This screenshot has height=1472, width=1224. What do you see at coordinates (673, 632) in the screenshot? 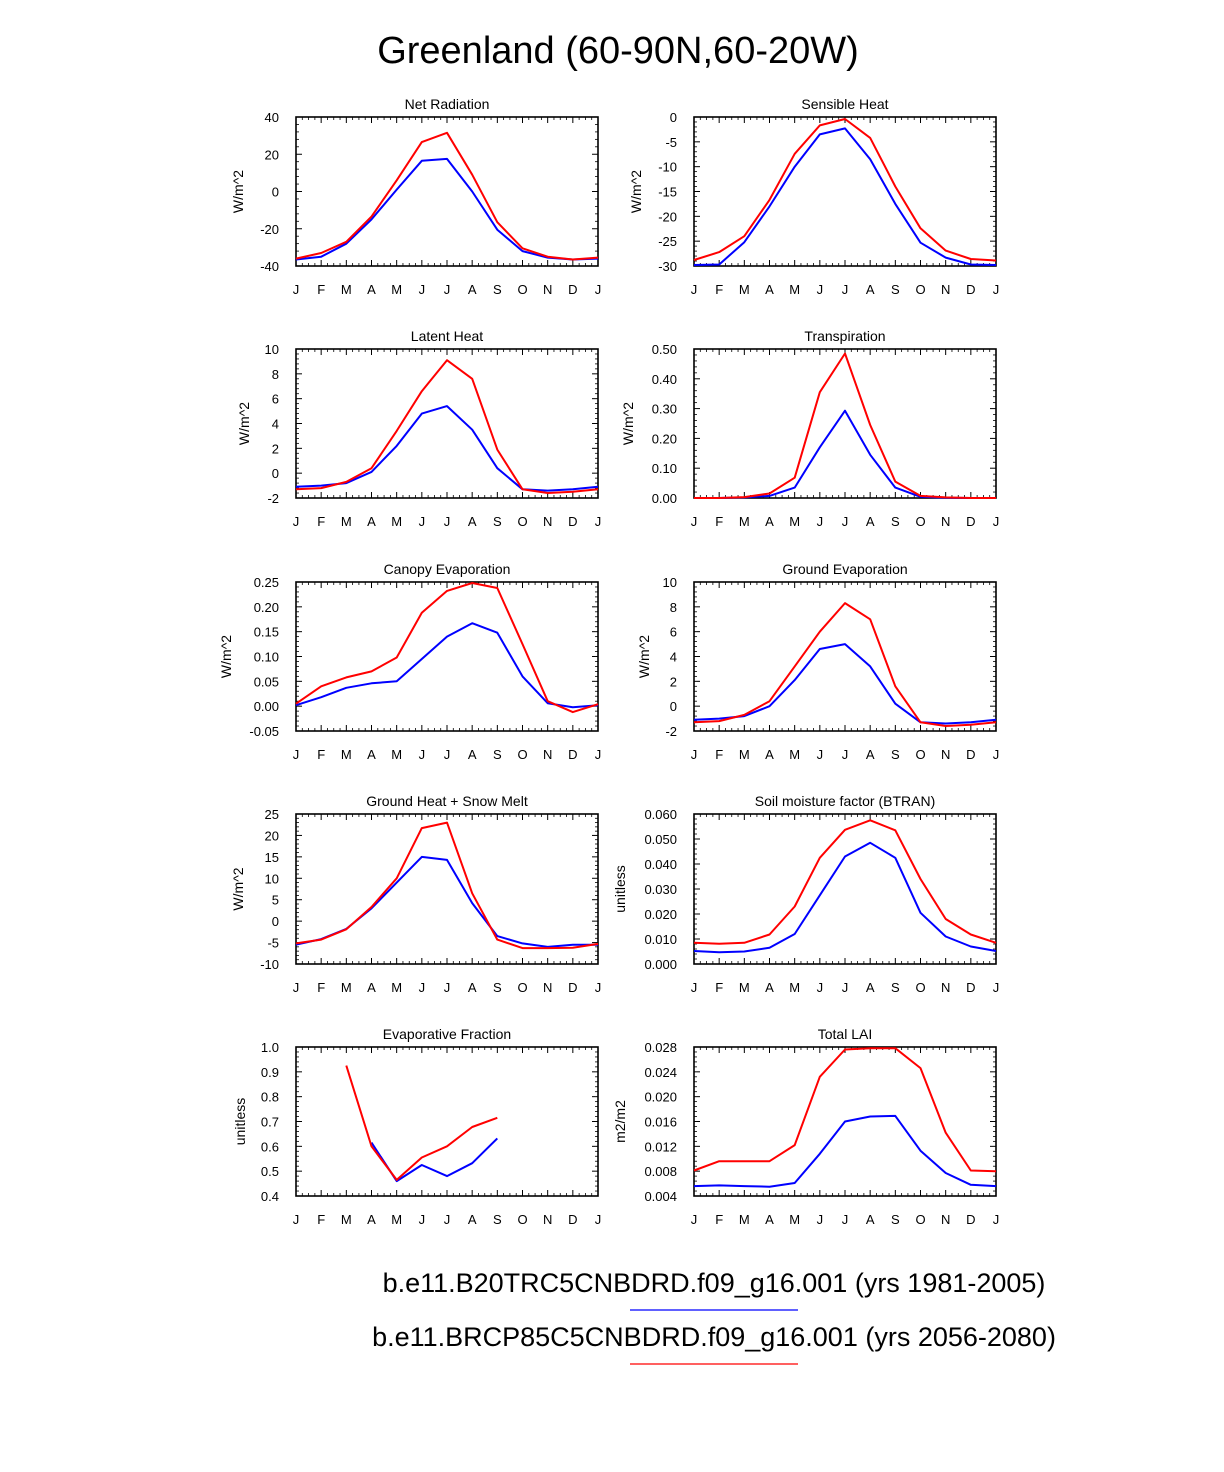
I see `y-tick-label: 6` at bounding box center [673, 632].